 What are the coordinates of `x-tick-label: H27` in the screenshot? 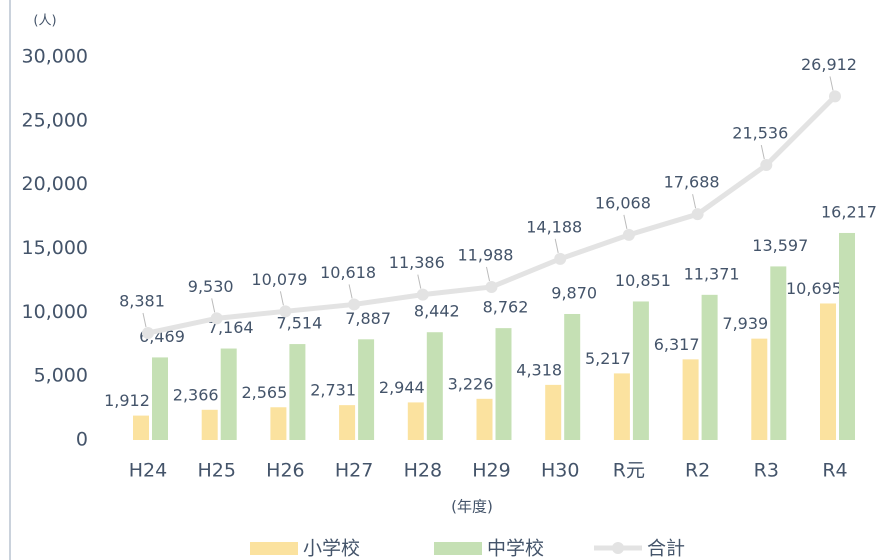 It's located at (354, 471).